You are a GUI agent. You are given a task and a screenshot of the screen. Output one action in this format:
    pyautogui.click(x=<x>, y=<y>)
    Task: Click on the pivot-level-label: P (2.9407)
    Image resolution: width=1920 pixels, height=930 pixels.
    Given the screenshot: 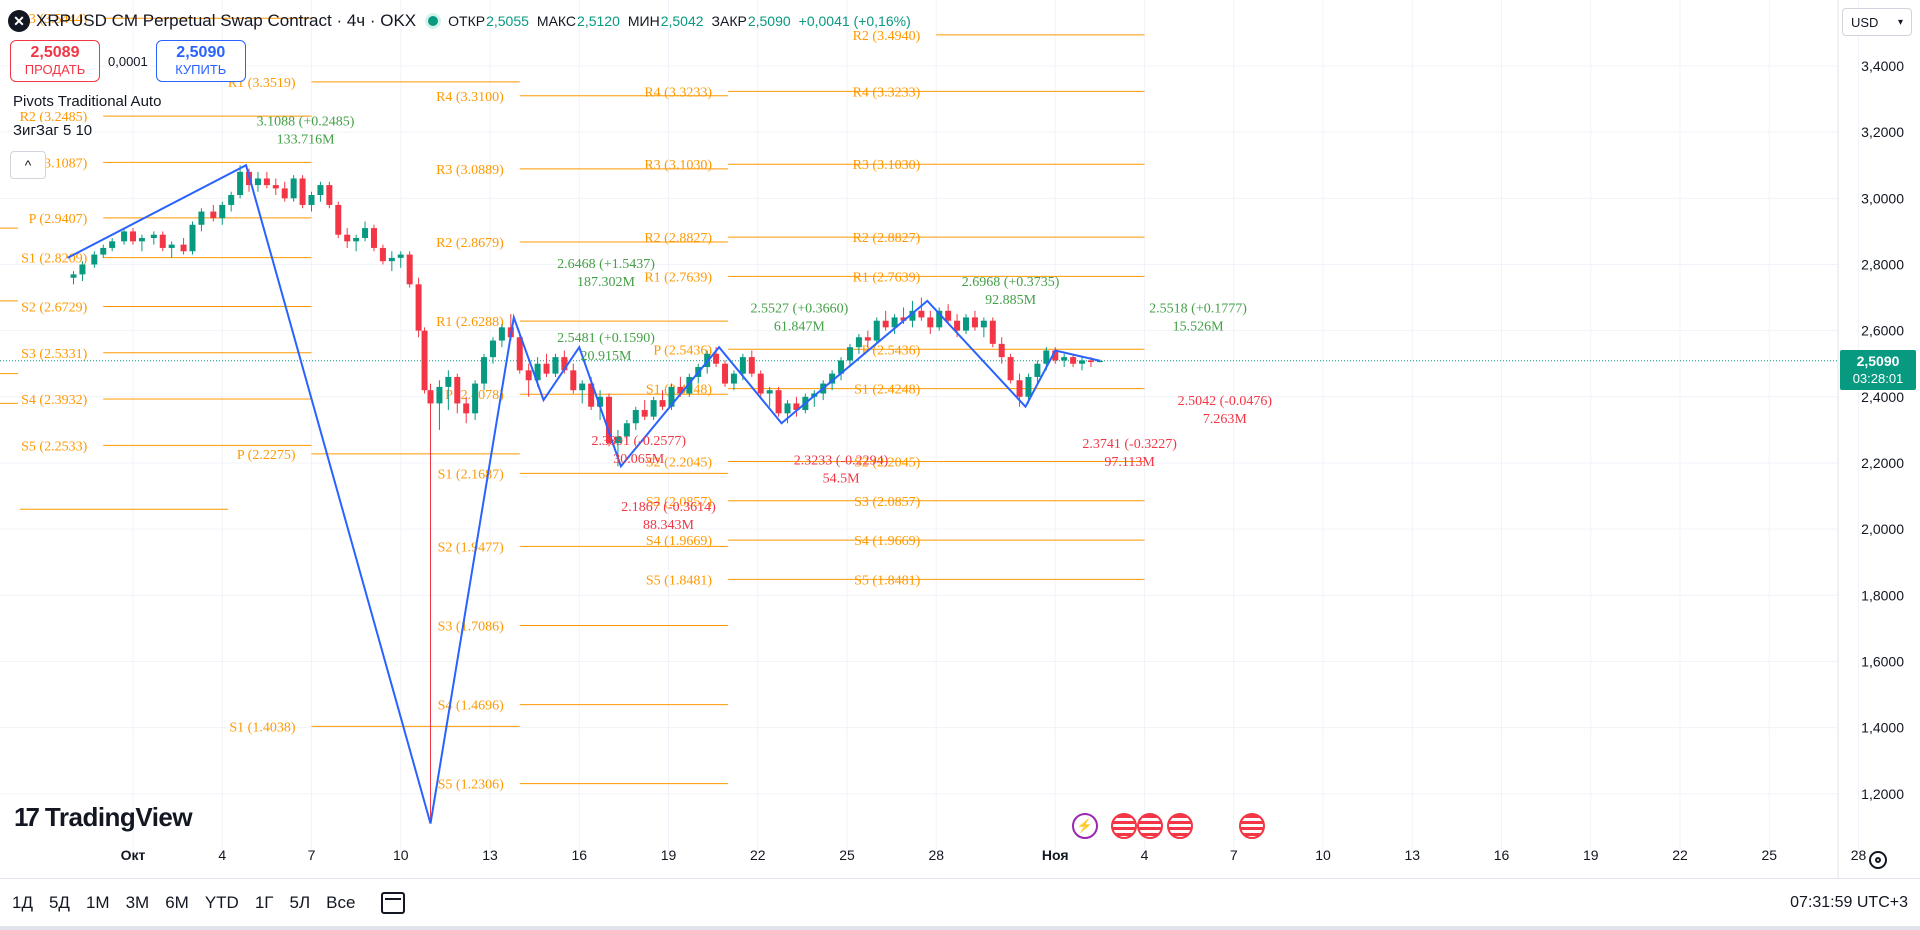 What is the action you would take?
    pyautogui.click(x=58, y=219)
    